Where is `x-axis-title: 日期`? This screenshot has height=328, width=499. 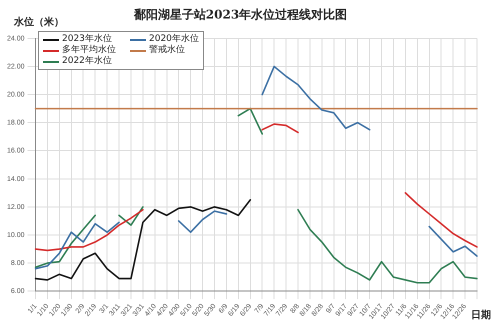
x-axis-title: 日期 is located at coordinates (481, 315).